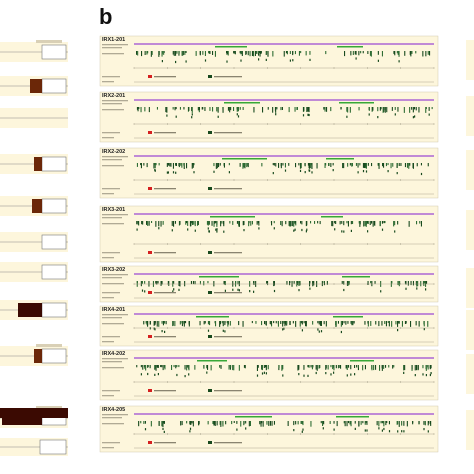 The height and width of the screenshot is (474, 474). I want to click on adjacent-panel-edge, so click(470, 116).